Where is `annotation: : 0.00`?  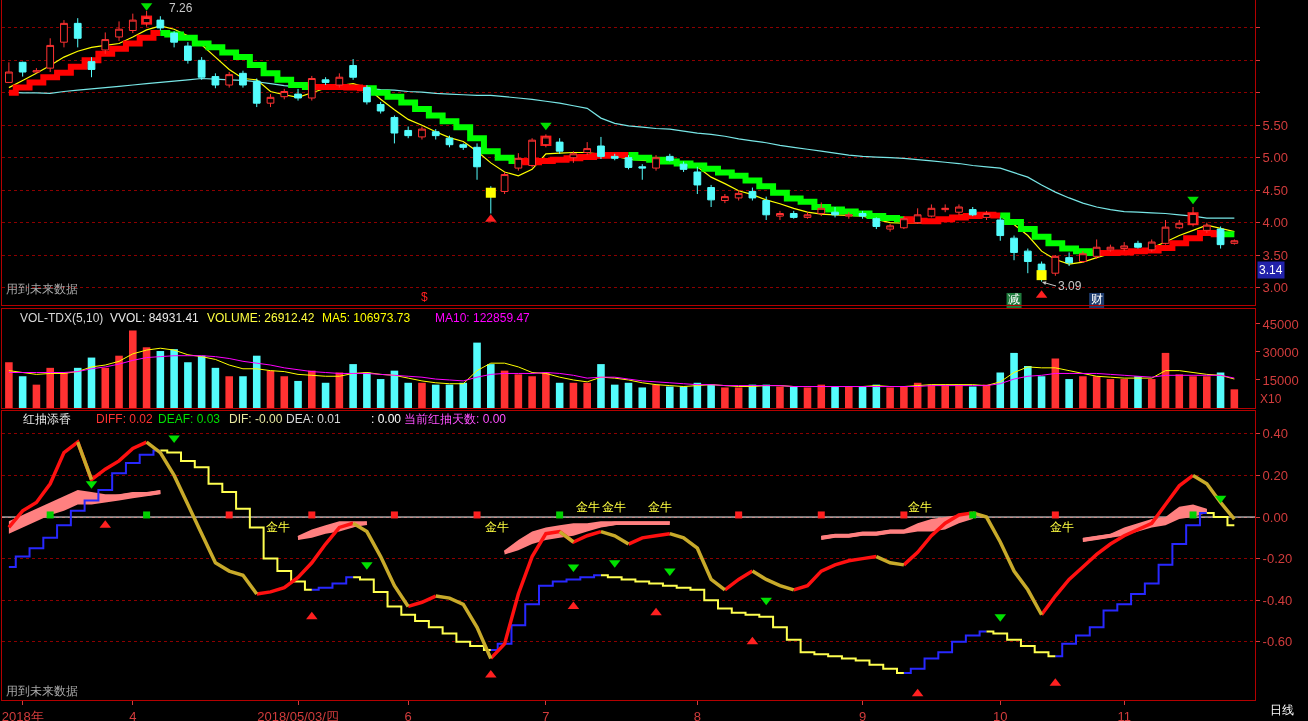 annotation: : 0.00 is located at coordinates (386, 419).